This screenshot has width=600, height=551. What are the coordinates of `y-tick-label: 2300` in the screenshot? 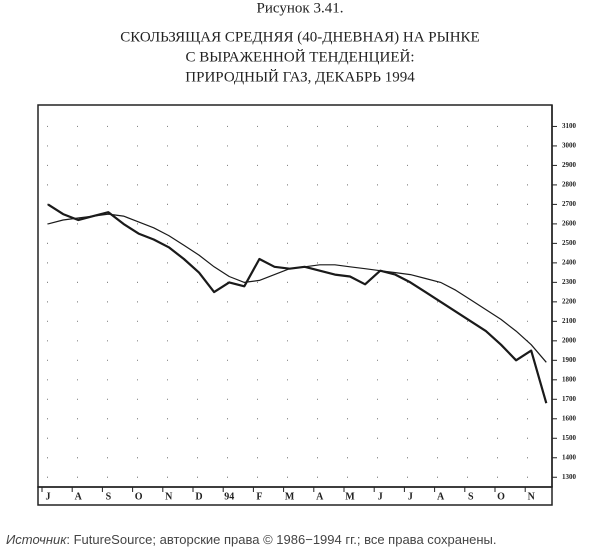 It's located at (569, 282).